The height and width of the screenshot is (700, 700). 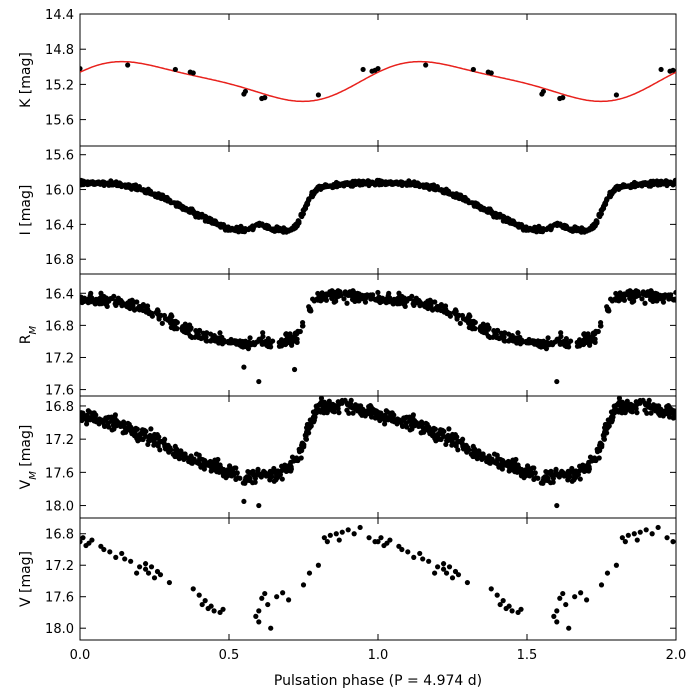 I want to click on y-axis-label: V [mag], so click(x=26, y=579).